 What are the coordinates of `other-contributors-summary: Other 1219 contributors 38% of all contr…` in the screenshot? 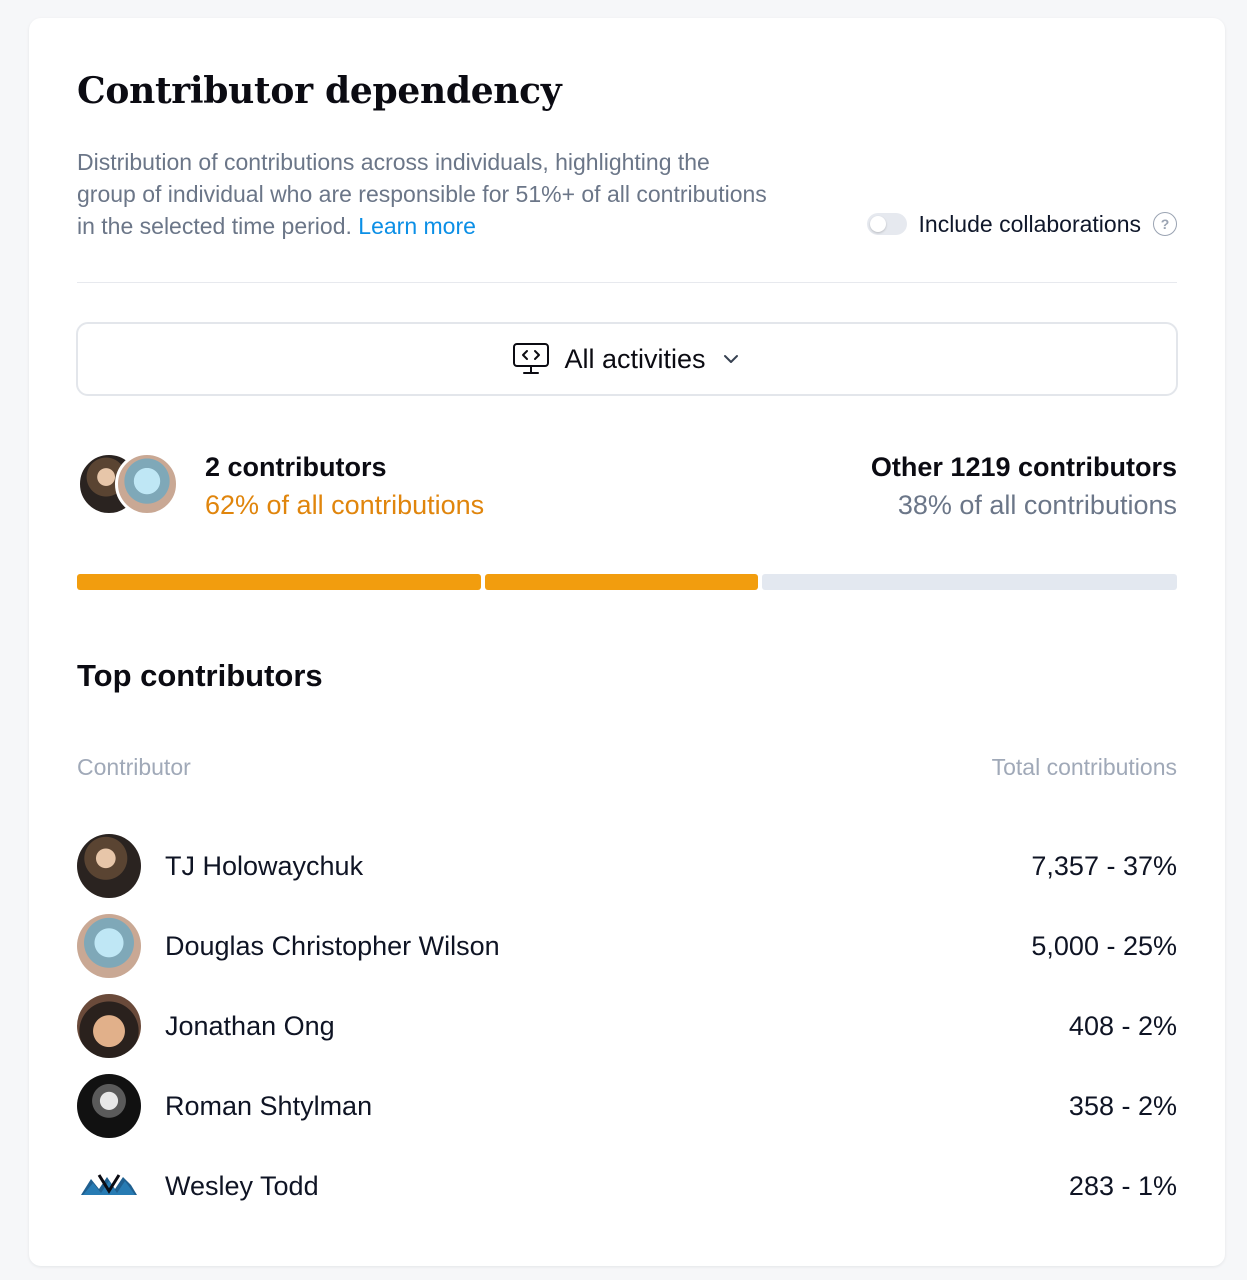 It's located at (1024, 488).